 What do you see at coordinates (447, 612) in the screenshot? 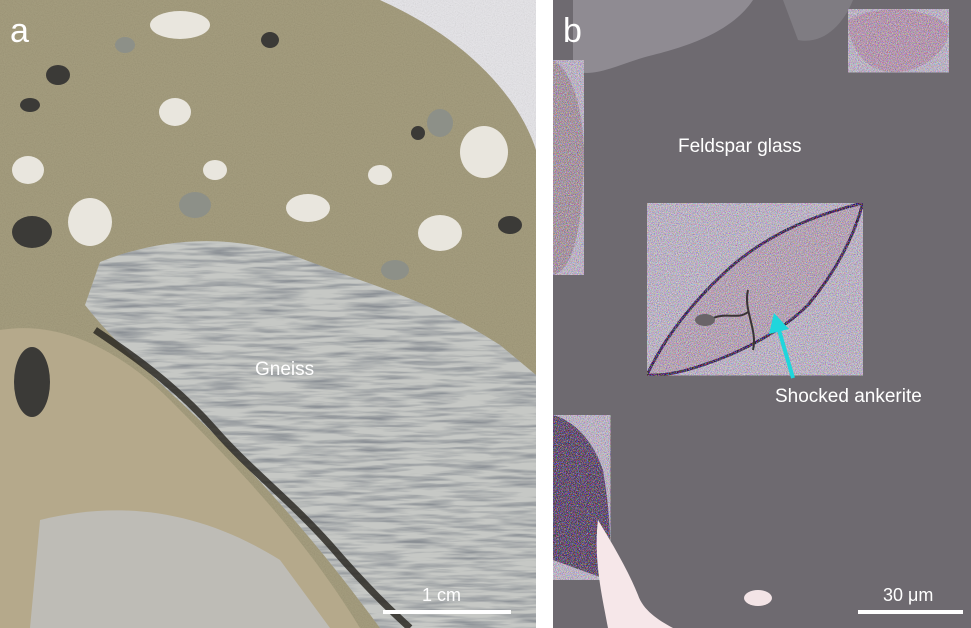
I see `scale-bar-a` at bounding box center [447, 612].